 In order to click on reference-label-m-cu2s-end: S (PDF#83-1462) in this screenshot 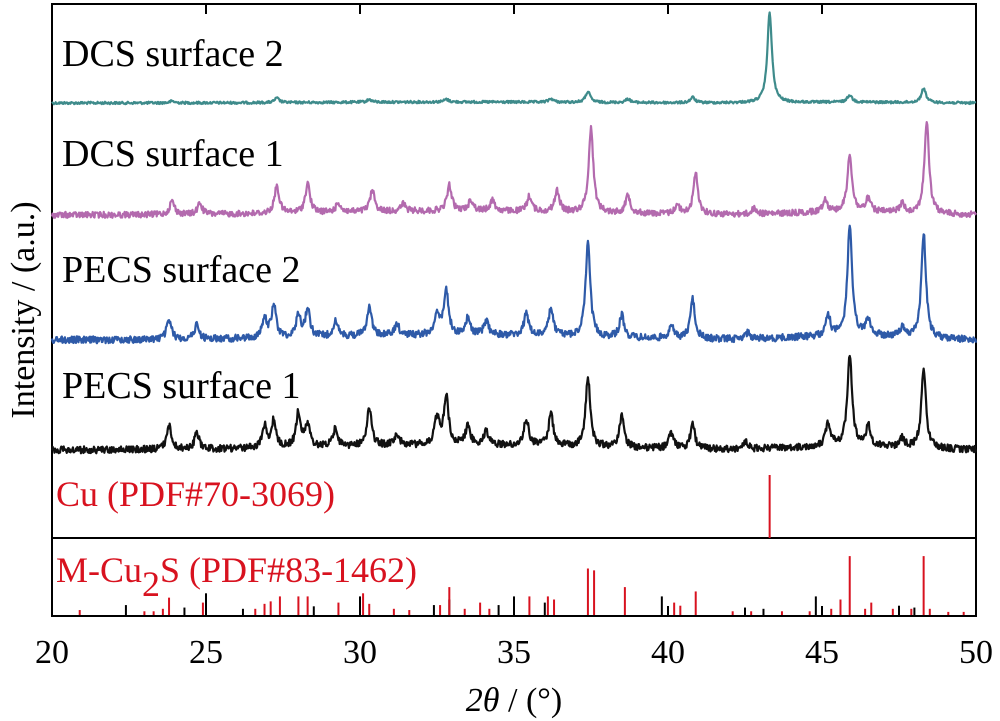, I will do `click(288, 570)`.